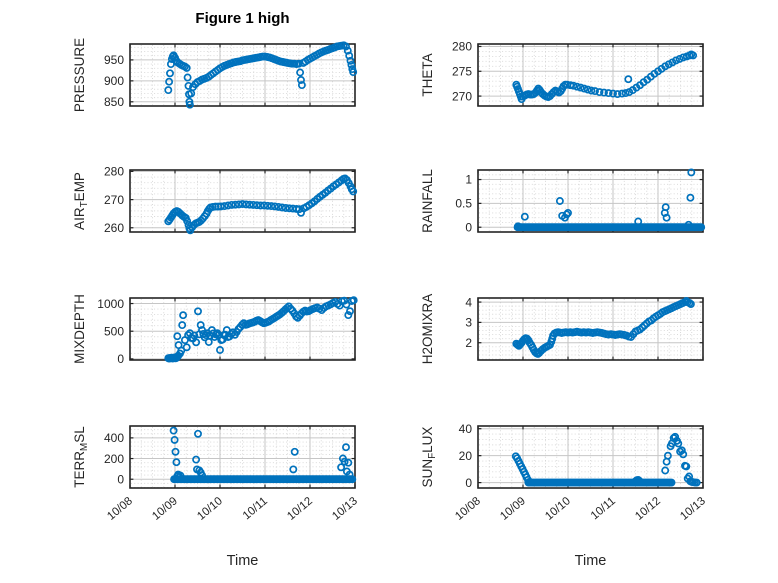  I want to click on subplot-mixdepth: 0 500 1000 MIXDEPTH, so click(215, 330).